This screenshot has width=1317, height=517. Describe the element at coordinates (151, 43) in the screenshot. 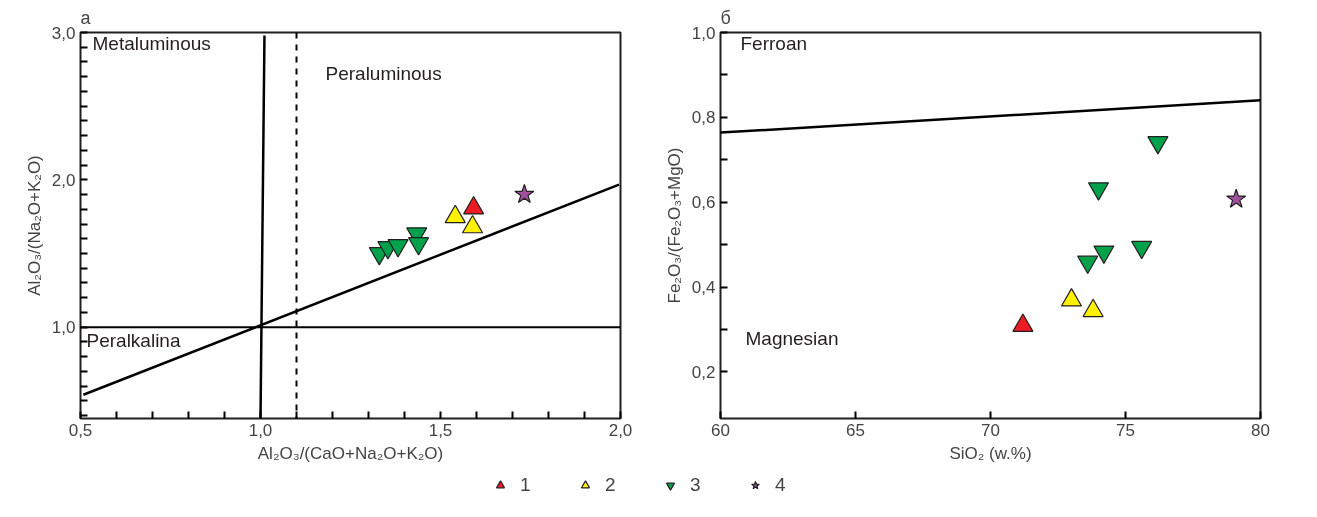

I see `annotation: Metaluminous` at that location.